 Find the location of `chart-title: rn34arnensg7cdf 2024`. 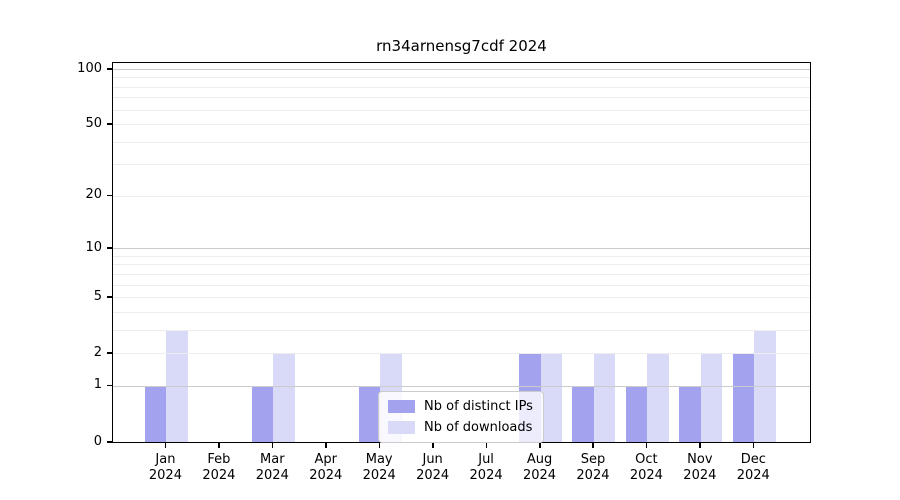

chart-title: rn34arnensg7cdf 2024 is located at coordinates (461, 46).